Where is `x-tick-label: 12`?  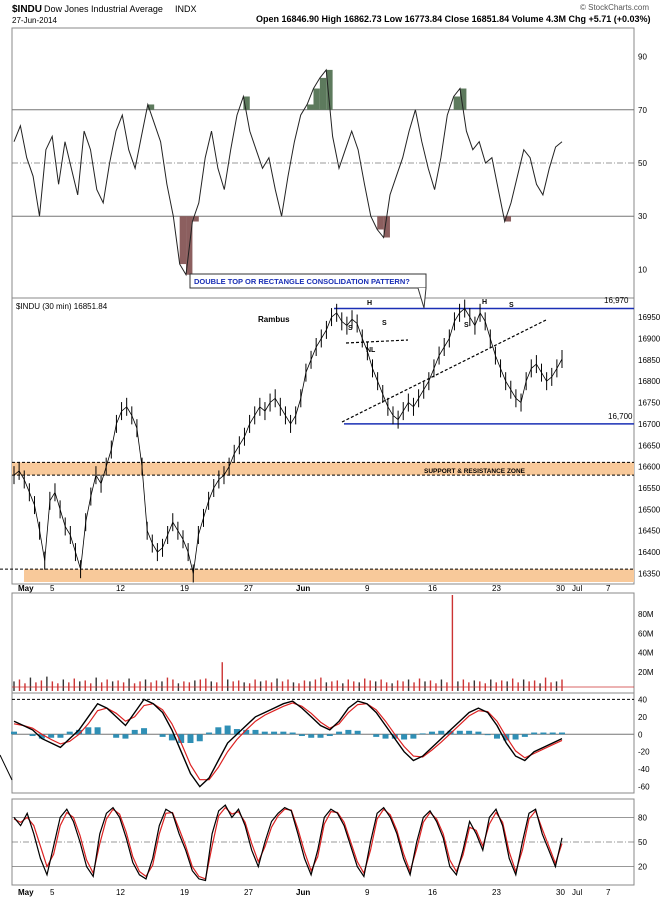 x-tick-label: 12 is located at coordinates (120, 588).